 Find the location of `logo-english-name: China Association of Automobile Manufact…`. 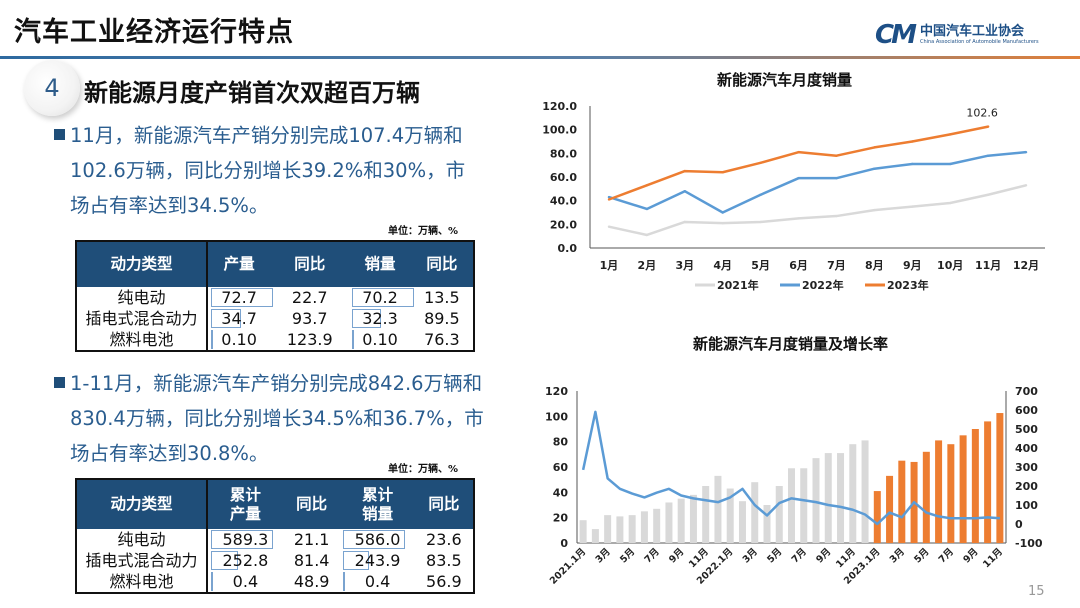

logo-english-name: China Association of Automobile Manufact… is located at coordinates (979, 42).